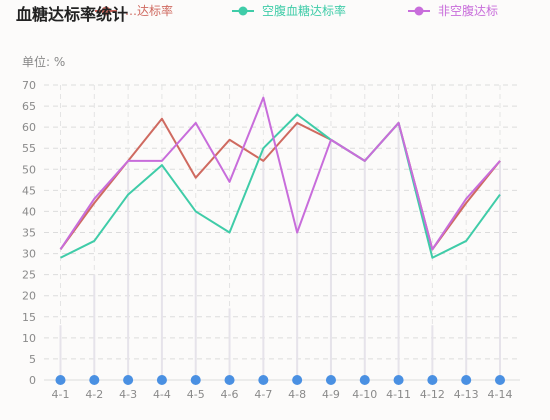 This screenshot has width=550, height=420. I want to click on x-tick-label: 4-2, so click(94, 394).